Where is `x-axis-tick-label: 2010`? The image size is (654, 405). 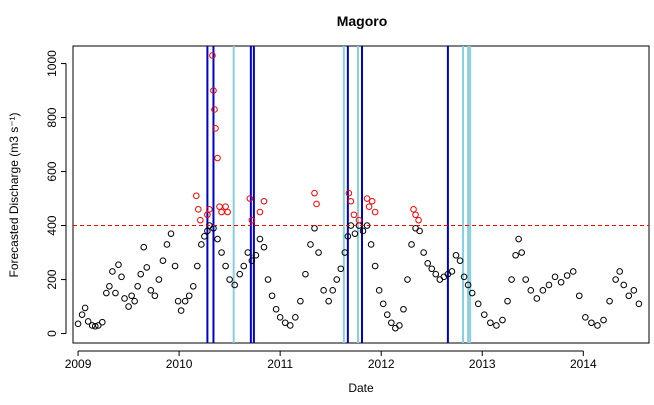 x-axis-tick-label: 2010 is located at coordinates (179, 364).